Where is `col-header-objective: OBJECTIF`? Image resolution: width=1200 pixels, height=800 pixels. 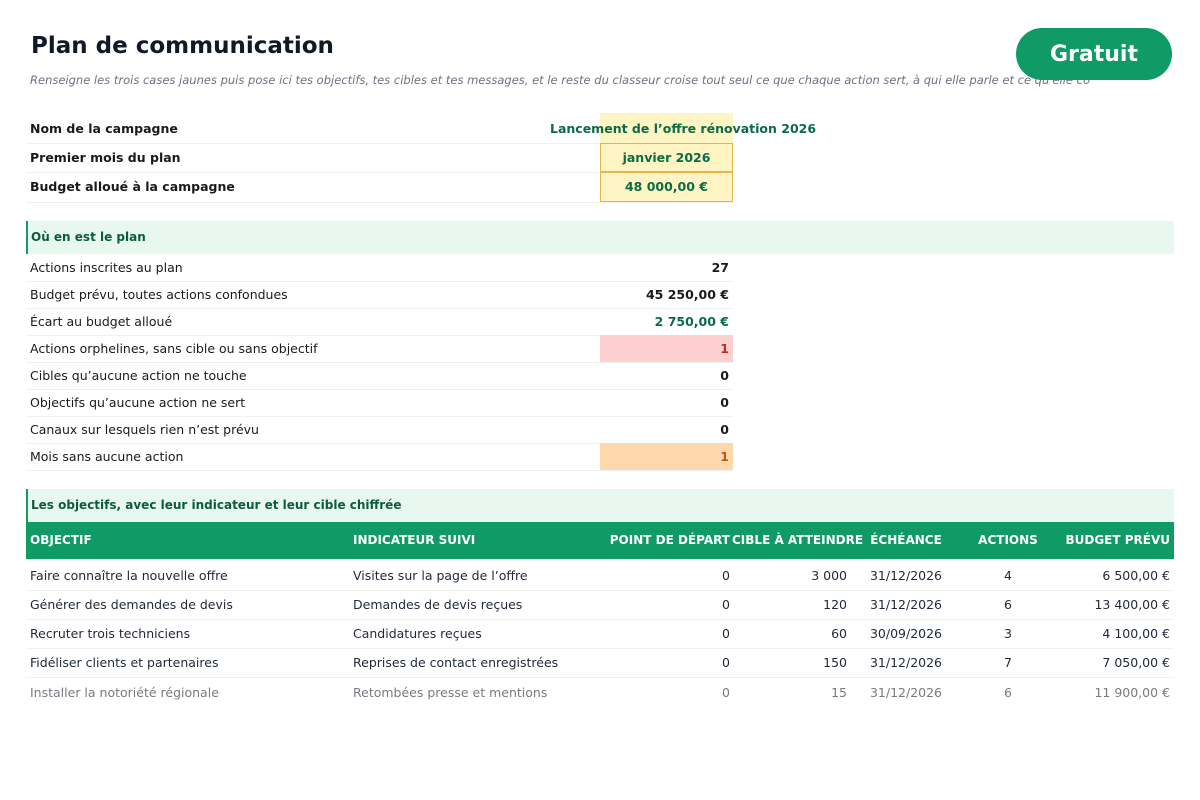 col-header-objective: OBJECTIF is located at coordinates (61, 540).